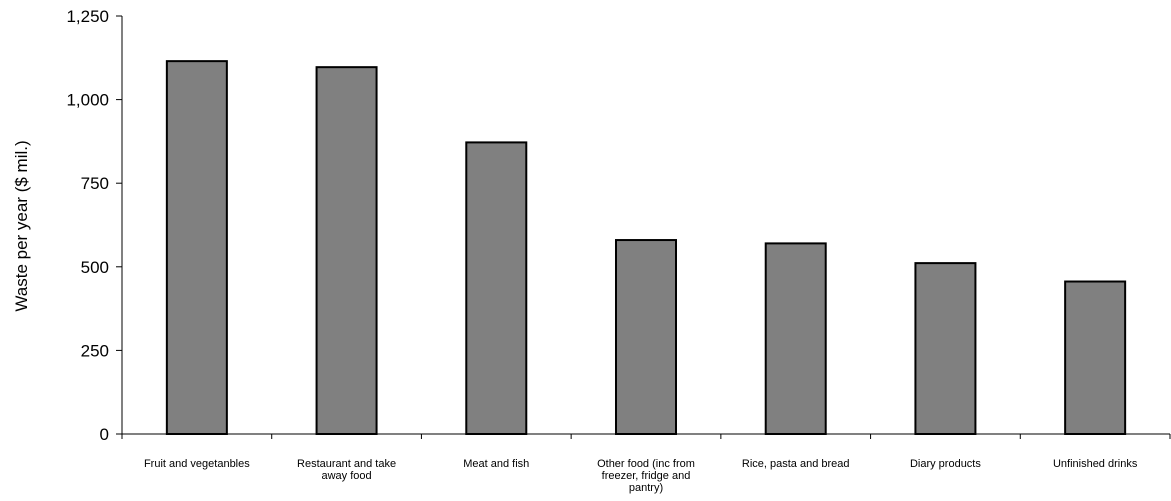  Describe the element at coordinates (87, 16) in the screenshot. I see `y-tick-label: 1,250` at that location.